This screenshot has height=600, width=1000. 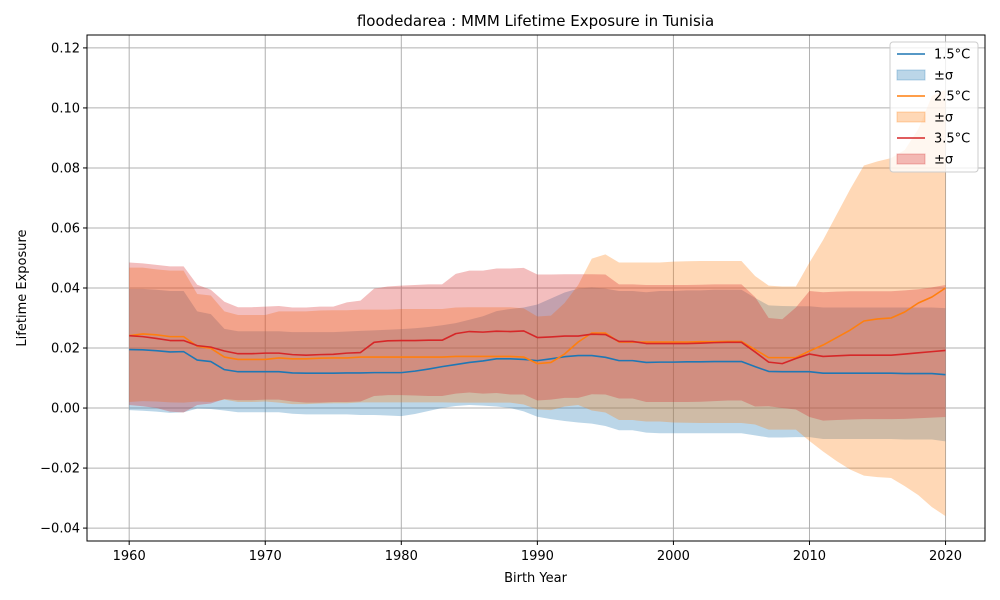 What do you see at coordinates (537, 556) in the screenshot?
I see `x-tick-label: 1990` at bounding box center [537, 556].